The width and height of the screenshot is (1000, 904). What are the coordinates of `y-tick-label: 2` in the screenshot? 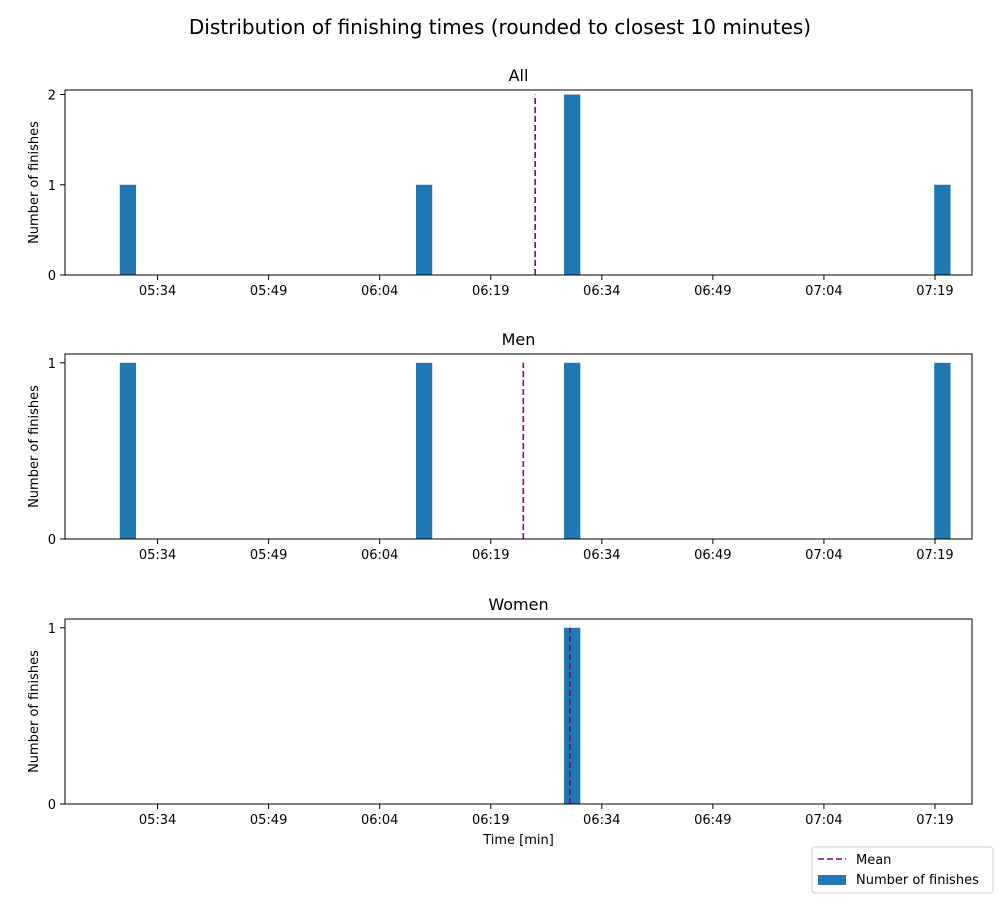 It's located at (52, 96).